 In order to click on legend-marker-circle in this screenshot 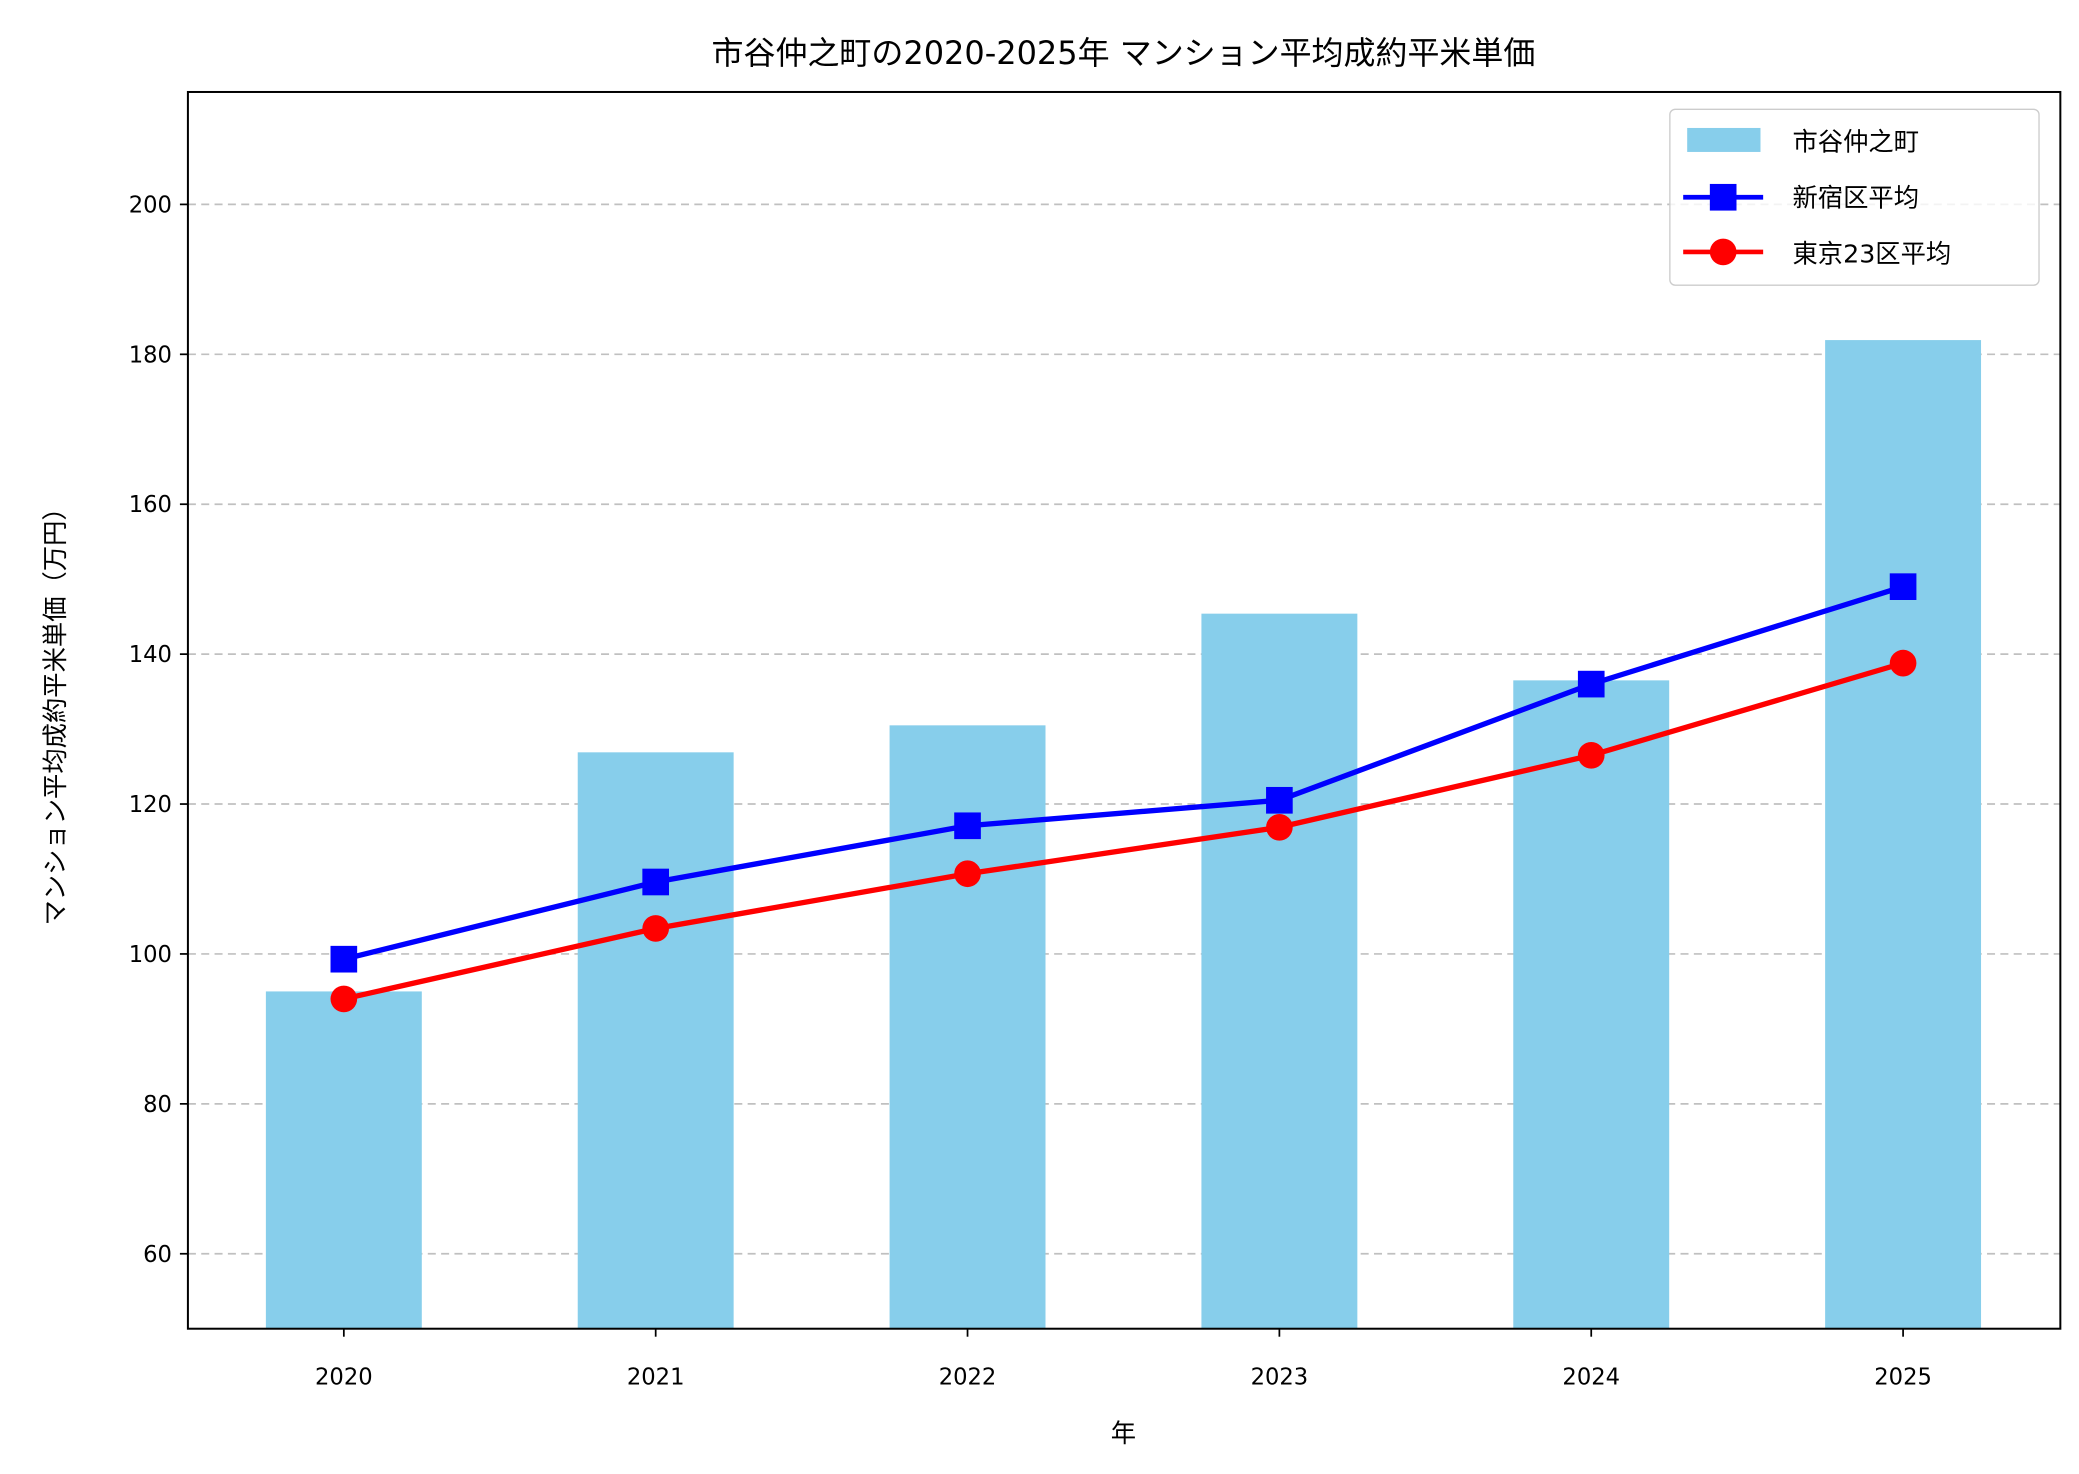, I will do `click(1723, 252)`.